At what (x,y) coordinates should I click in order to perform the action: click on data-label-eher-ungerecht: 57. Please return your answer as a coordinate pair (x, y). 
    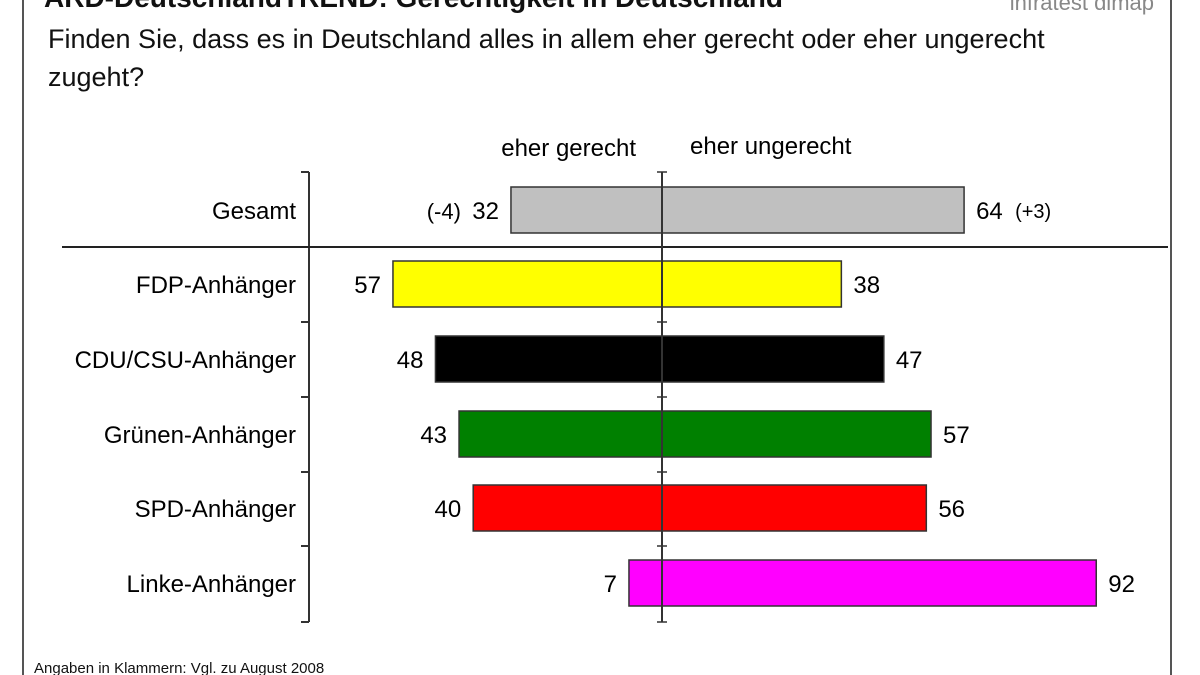
    Looking at the image, I should click on (956, 435).